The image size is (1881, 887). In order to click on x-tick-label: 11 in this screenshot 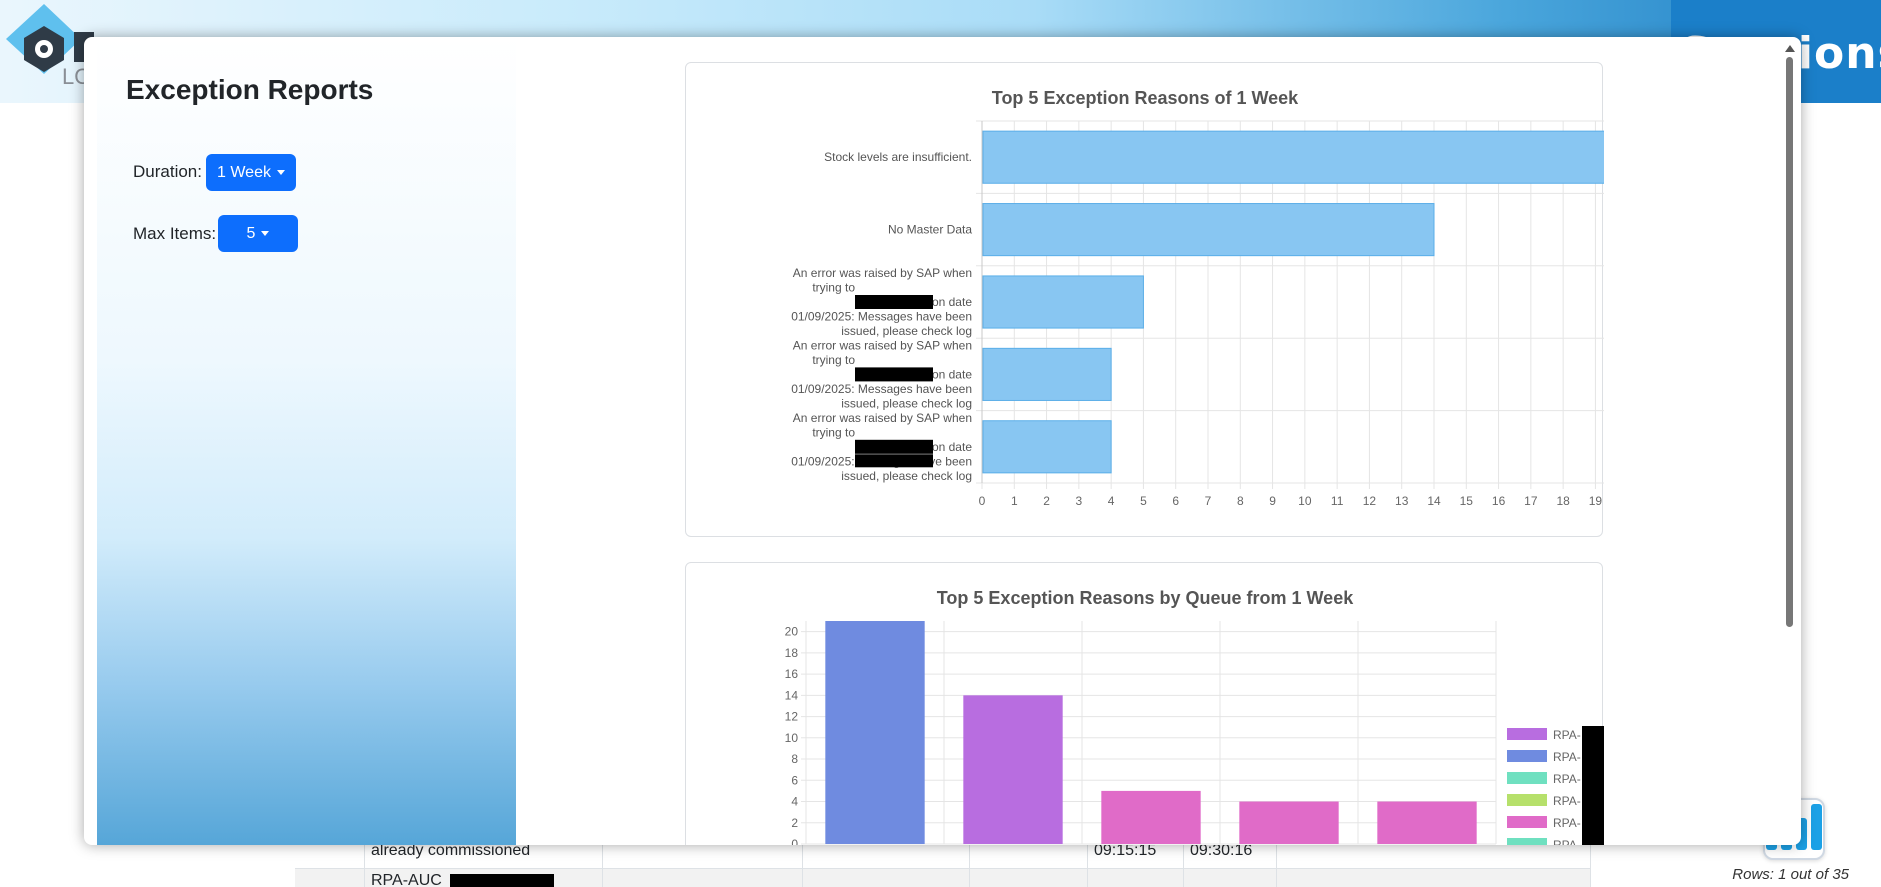, I will do `click(1337, 501)`.